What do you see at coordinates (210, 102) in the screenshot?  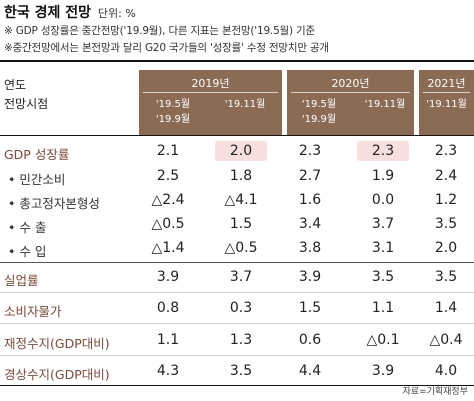 I see `year-header-2019` at bounding box center [210, 102].